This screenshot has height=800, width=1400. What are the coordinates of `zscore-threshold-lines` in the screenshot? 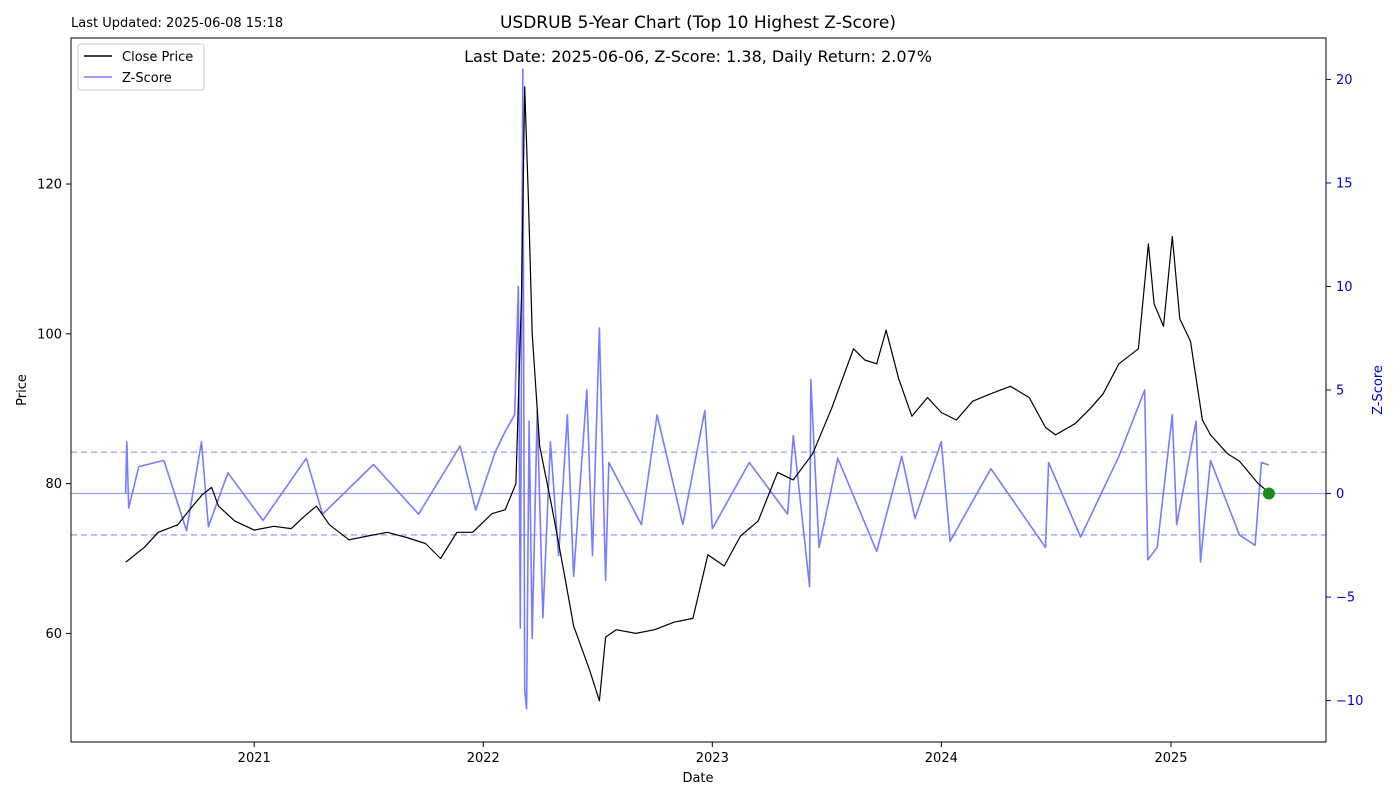 It's located at (698, 493).